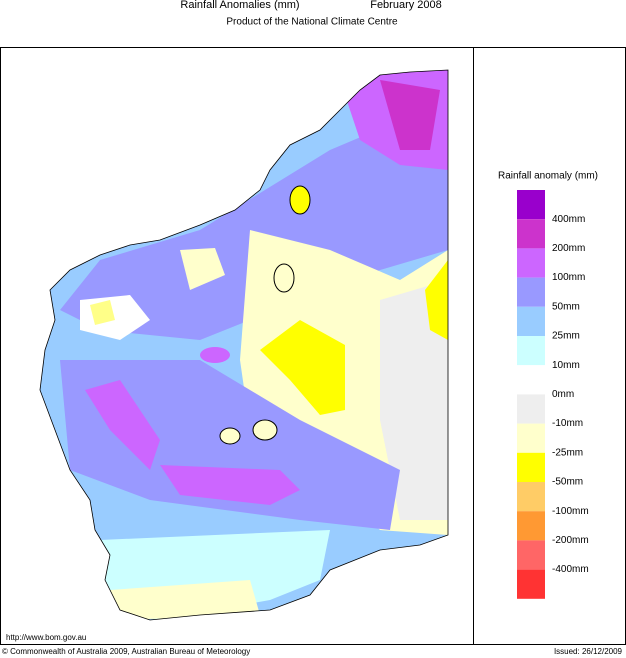 The width and height of the screenshot is (626, 658). Describe the element at coordinates (567, 423) in the screenshot. I see `legend-label: -10mm` at that location.